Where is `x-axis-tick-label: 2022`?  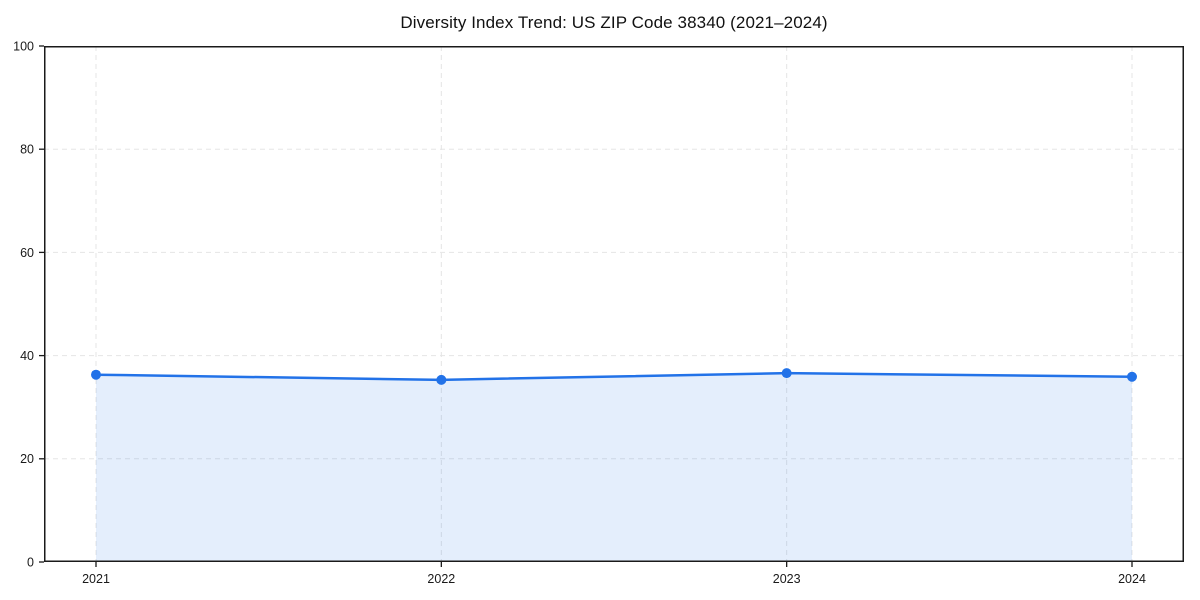 x-axis-tick-label: 2022 is located at coordinates (441, 579).